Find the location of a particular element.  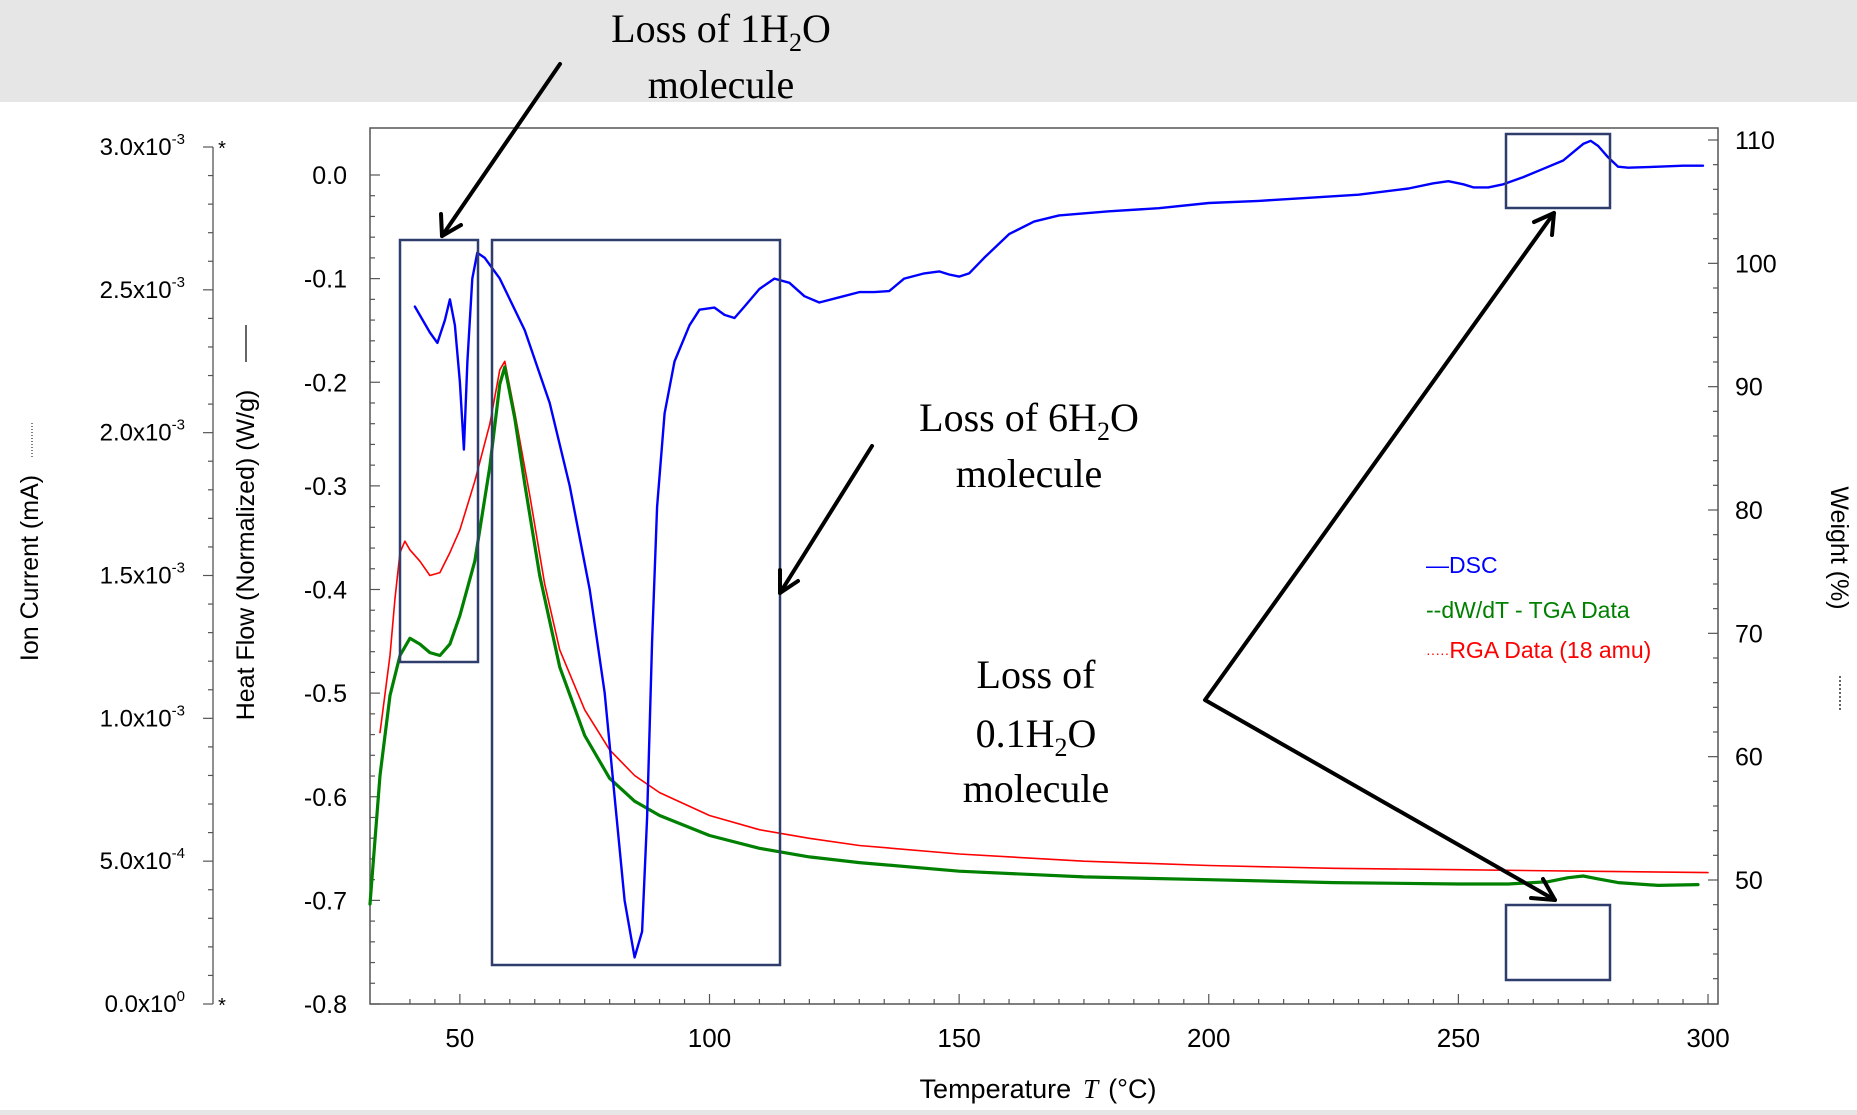

y-weight-tick-label: 90 is located at coordinates (1749, 388).